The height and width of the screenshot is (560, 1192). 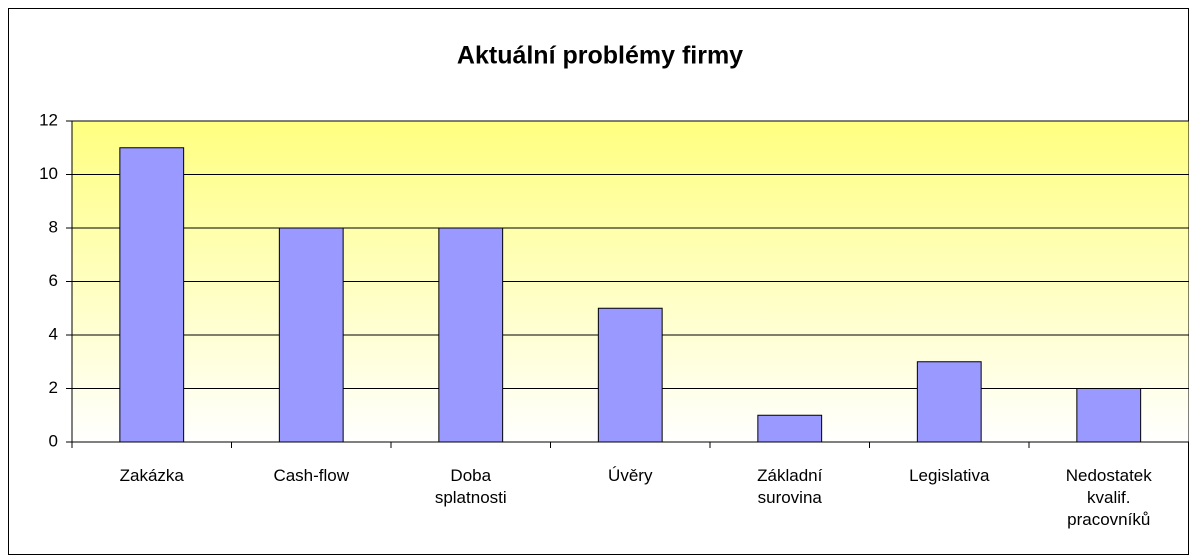 I want to click on y-tick-label: 2, so click(x=53, y=387).